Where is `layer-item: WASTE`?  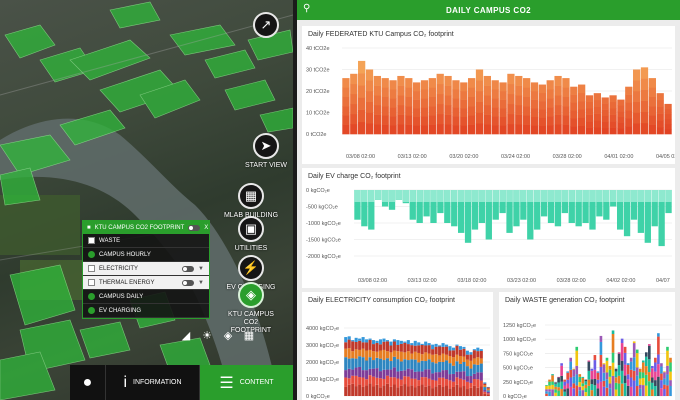
layer-item: WASTE is located at coordinates (146, 241).